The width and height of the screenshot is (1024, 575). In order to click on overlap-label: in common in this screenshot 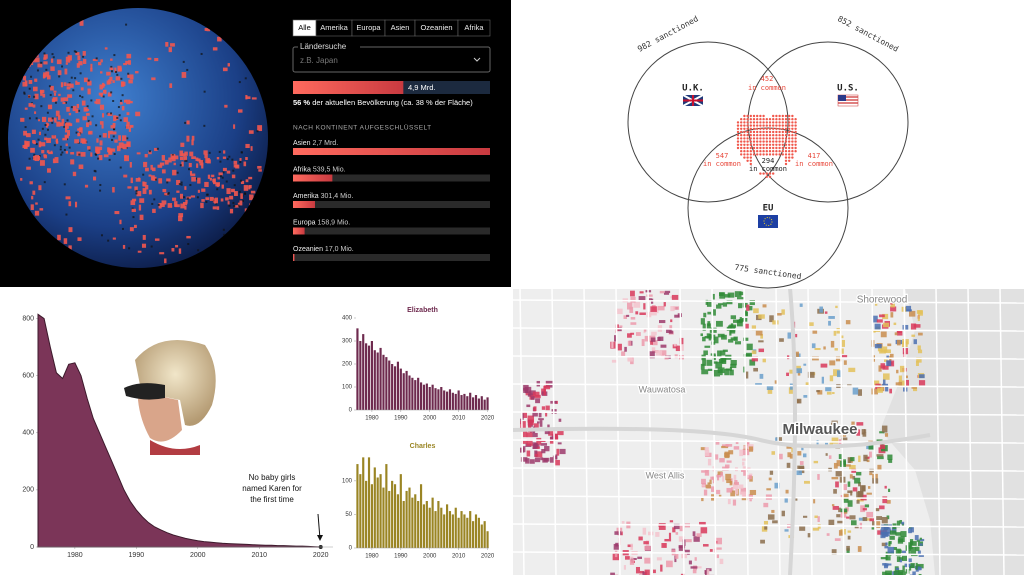, I will do `click(814, 164)`.